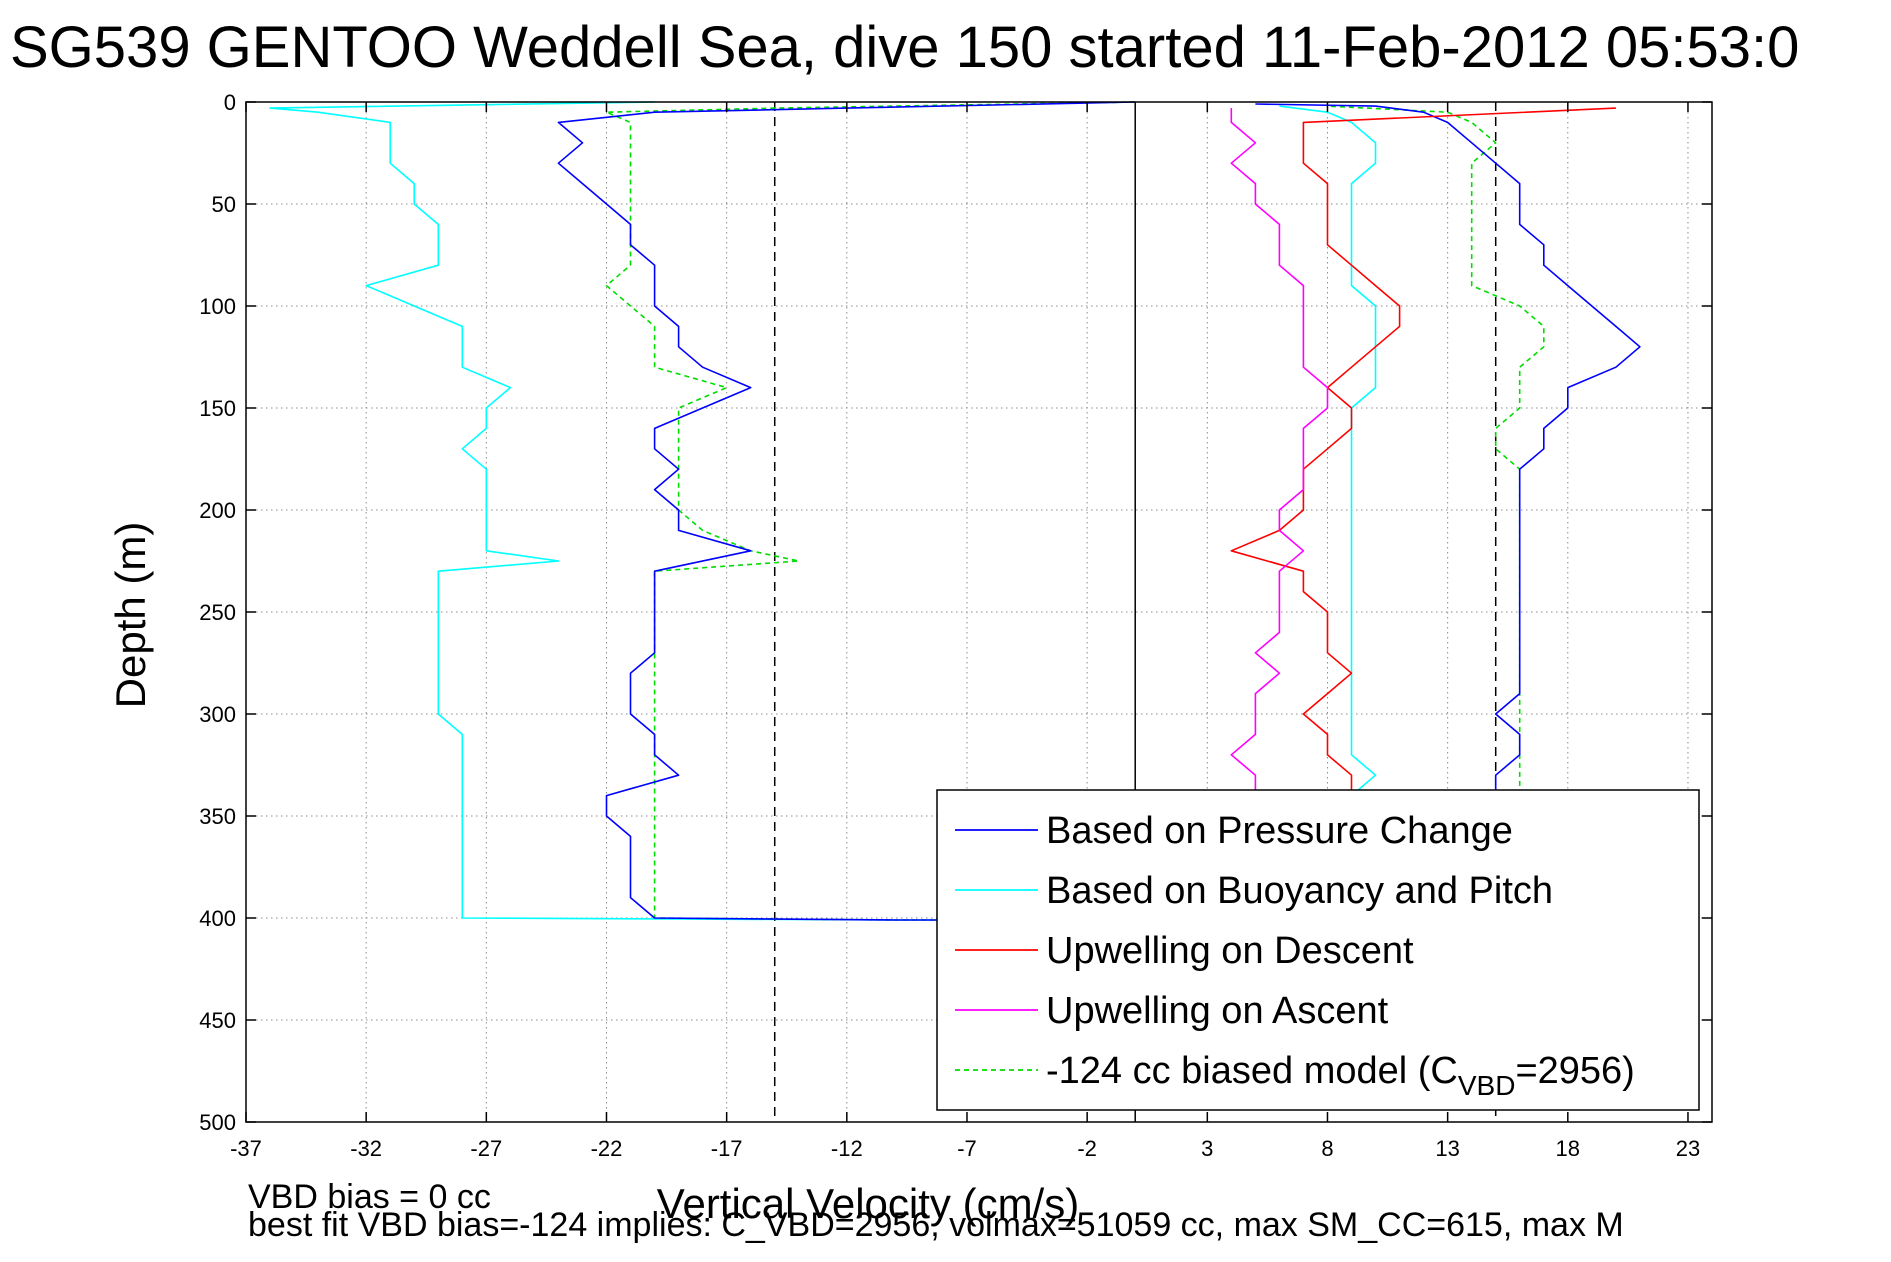  What do you see at coordinates (217, 306) in the screenshot?
I see `y-tick-label: 100` at bounding box center [217, 306].